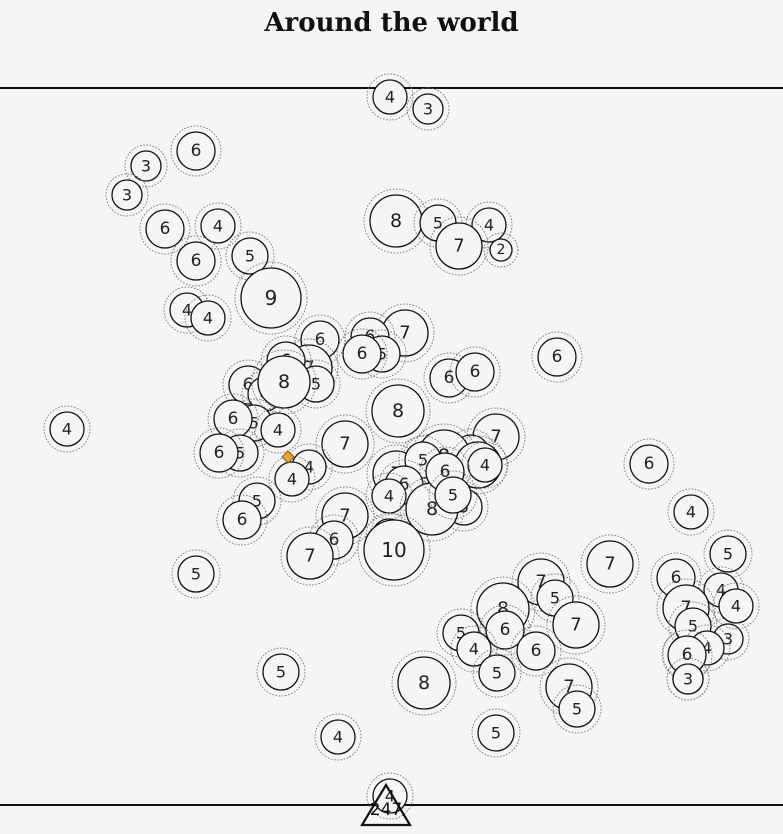  I want to click on bubble: 10, so click(394, 550).